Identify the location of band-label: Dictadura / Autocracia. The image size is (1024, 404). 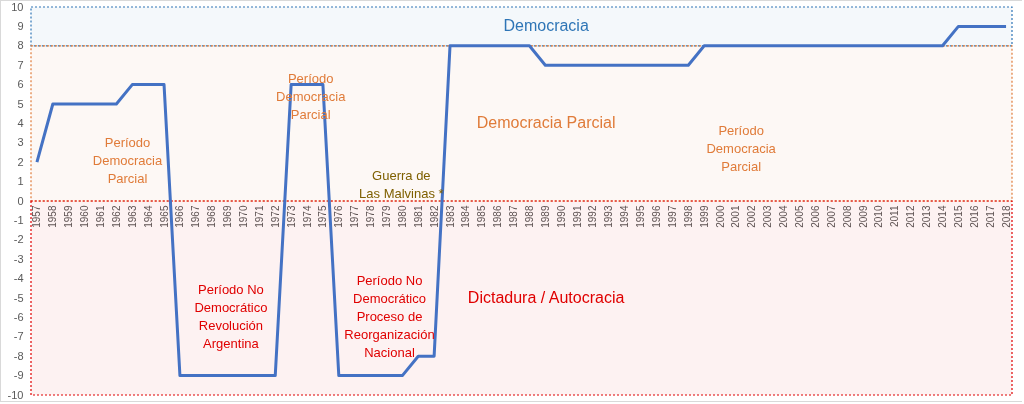
(546, 297).